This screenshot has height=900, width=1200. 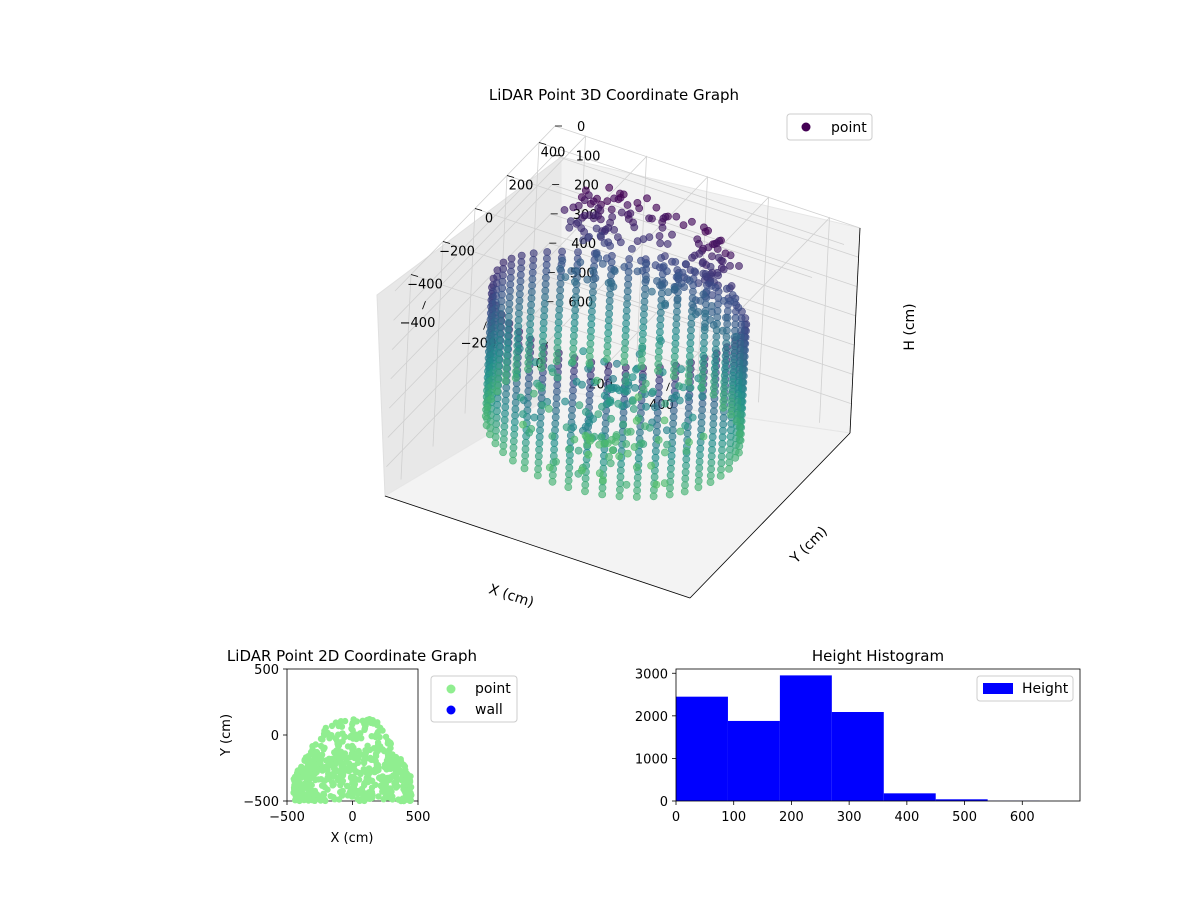 What do you see at coordinates (651, 717) in the screenshot?
I see `histogram-y-tick-label: 2000` at bounding box center [651, 717].